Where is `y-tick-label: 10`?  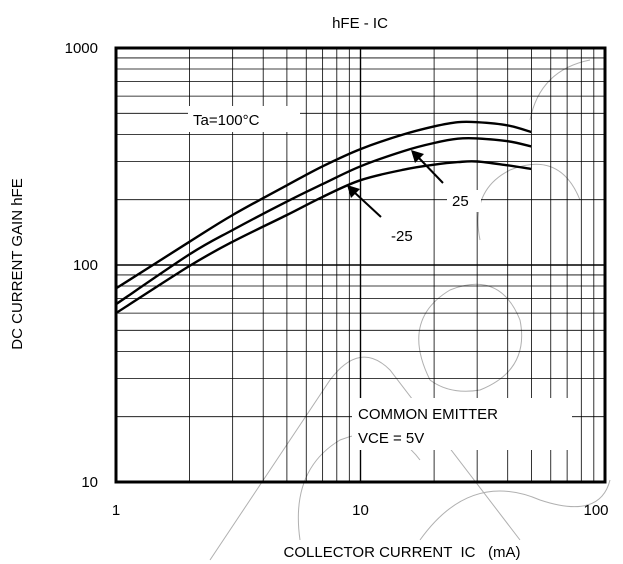 y-tick-label: 10 is located at coordinates (89, 482).